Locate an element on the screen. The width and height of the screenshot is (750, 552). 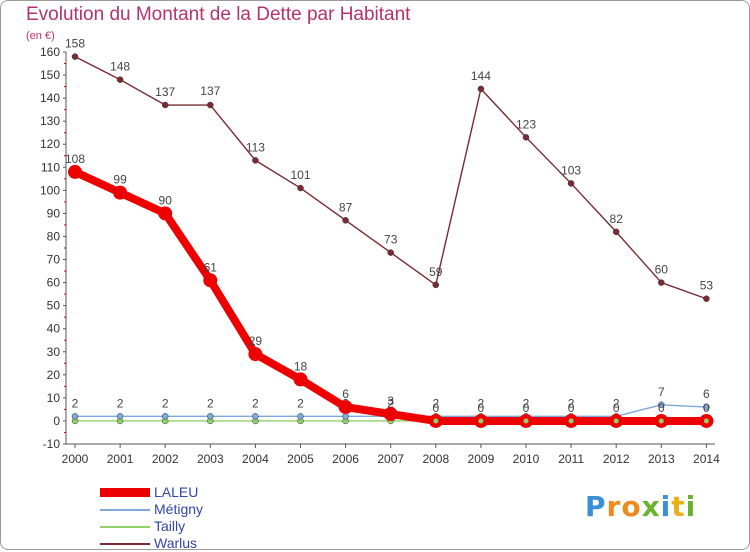
data-label: 61 is located at coordinates (211, 267).